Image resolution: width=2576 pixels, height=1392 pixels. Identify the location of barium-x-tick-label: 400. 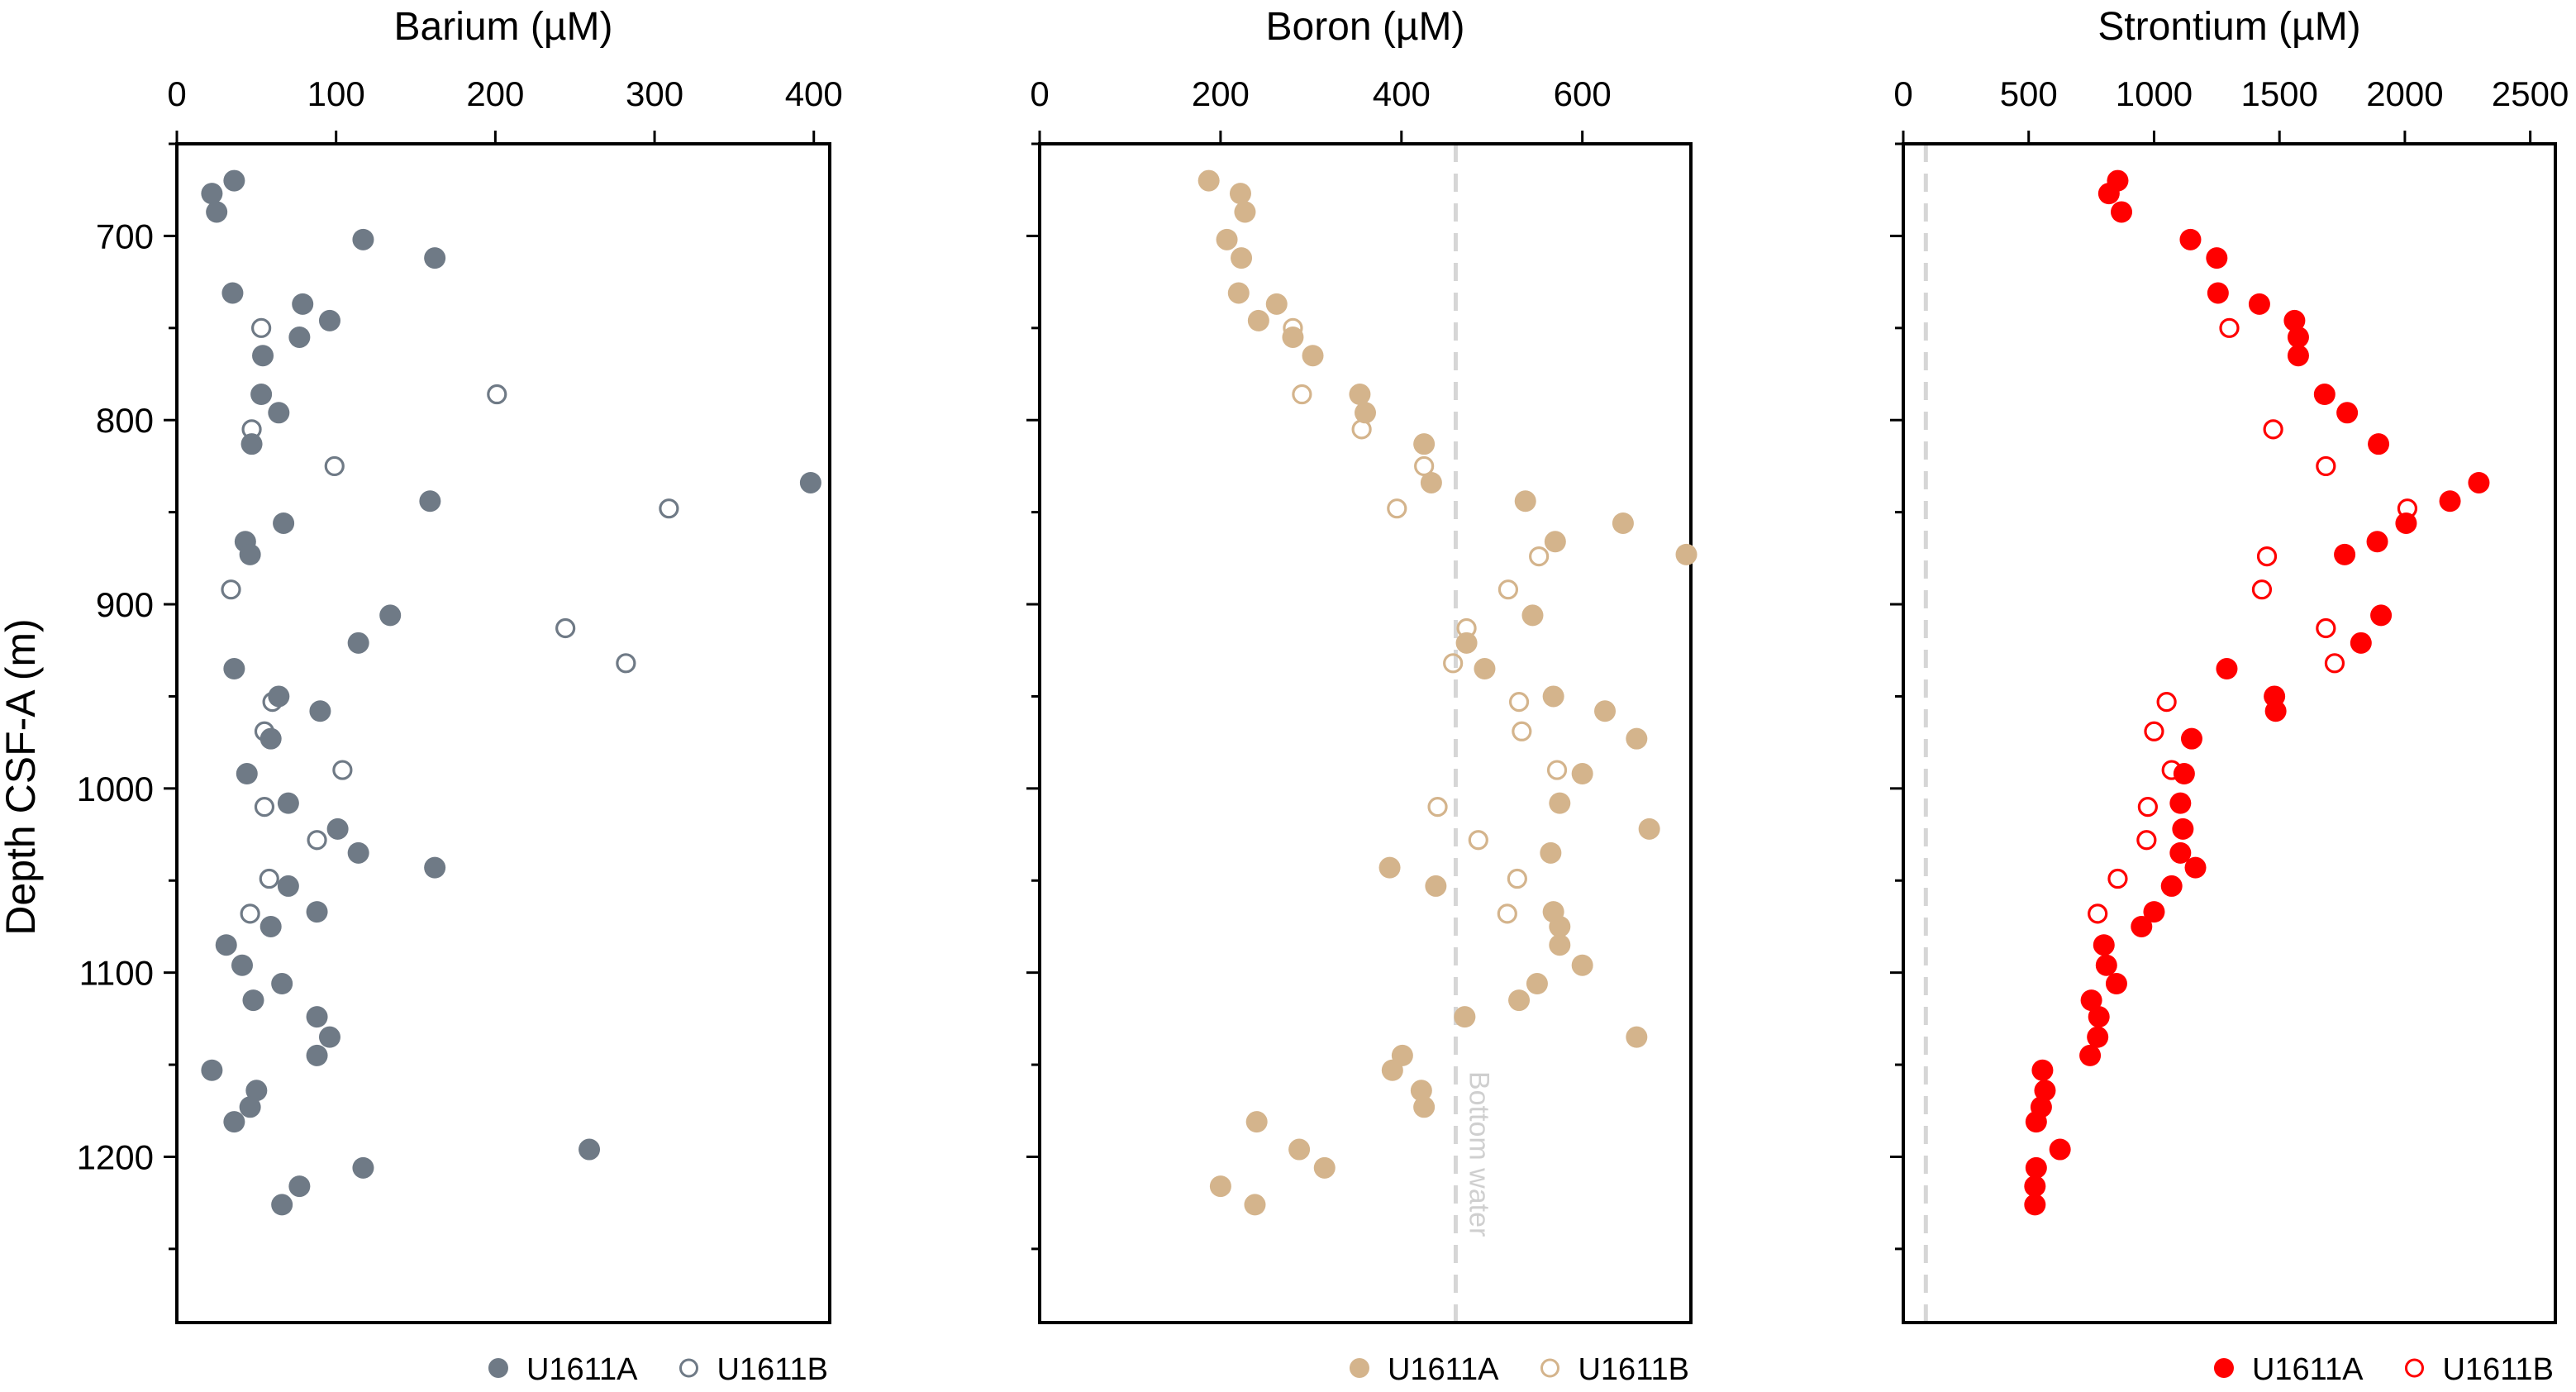
(814, 94).